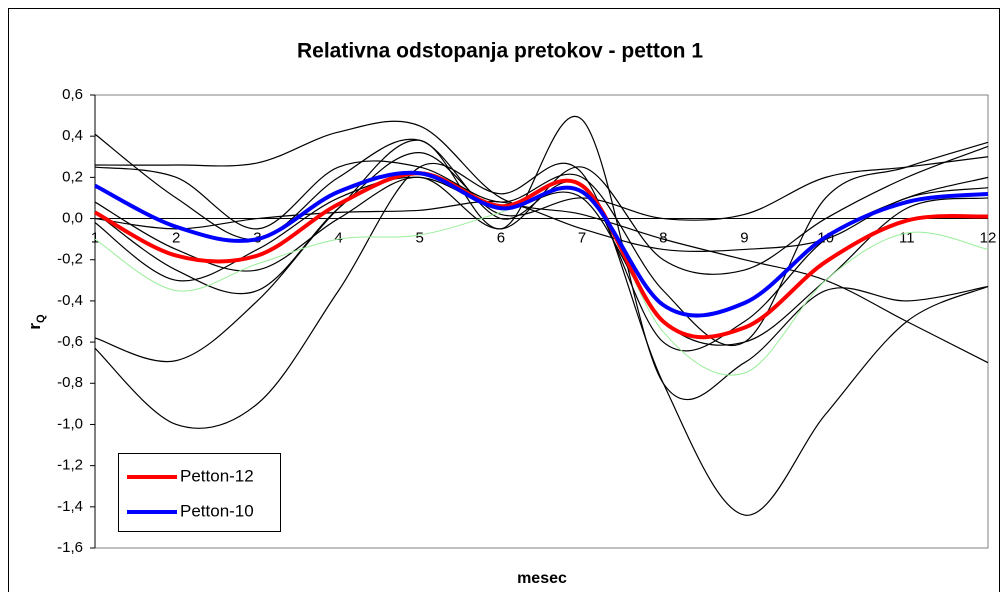  I want to click on x-tick-label: 4, so click(338, 238).